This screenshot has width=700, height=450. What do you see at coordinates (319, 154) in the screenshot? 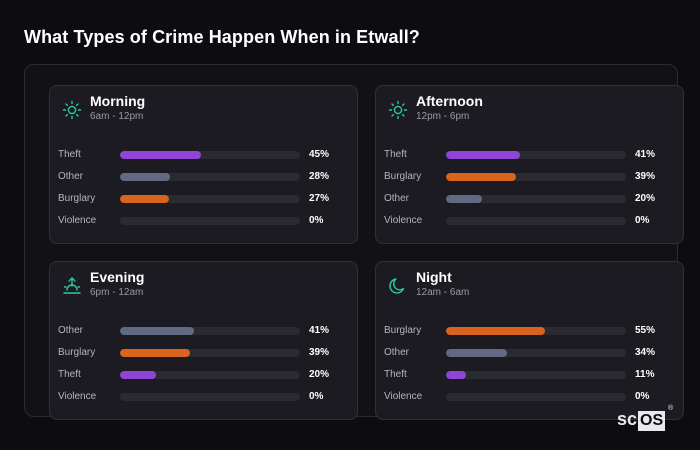
I see `crime-percent: 45%` at bounding box center [319, 154].